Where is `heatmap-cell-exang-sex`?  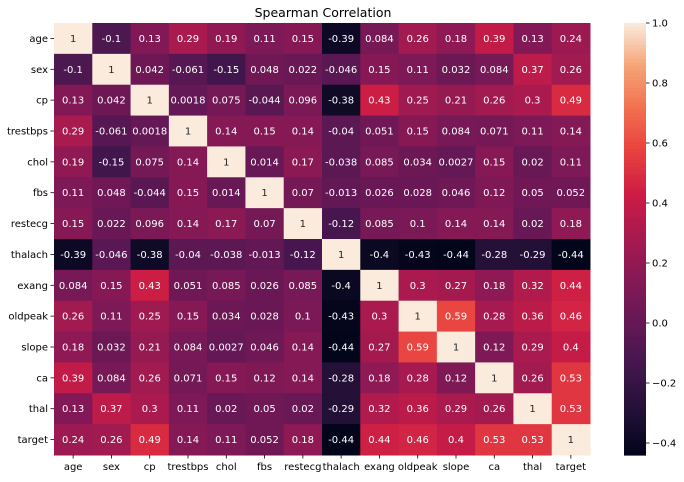 heatmap-cell-exang-sex is located at coordinates (112, 285).